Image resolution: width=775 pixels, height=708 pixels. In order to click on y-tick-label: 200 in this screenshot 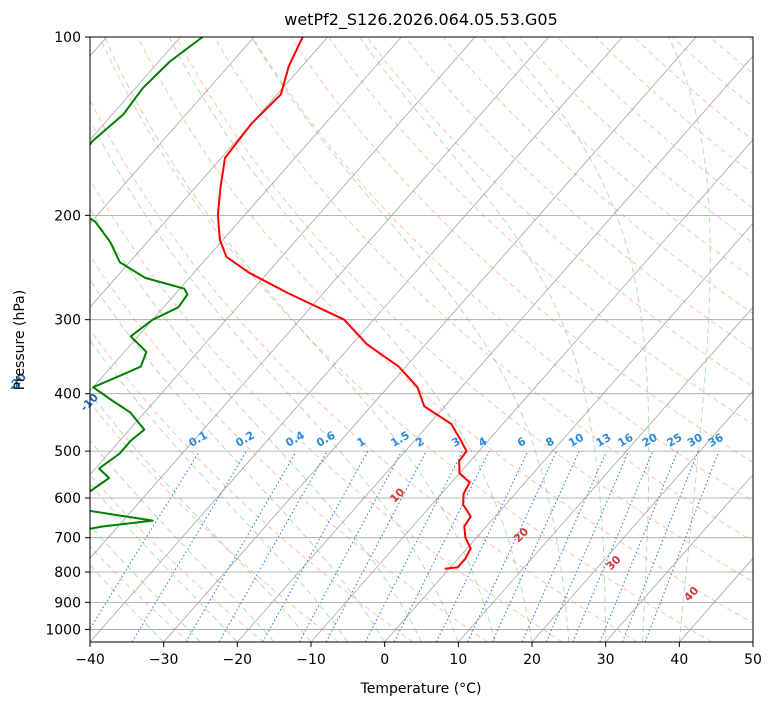, I will do `click(67, 216)`.